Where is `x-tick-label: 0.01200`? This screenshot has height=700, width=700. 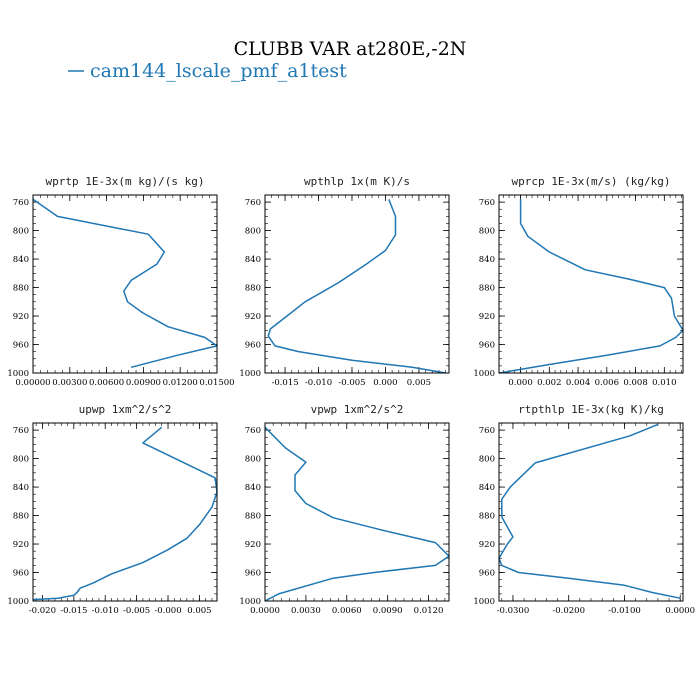 x-tick-label: 0.01200 is located at coordinates (180, 383).